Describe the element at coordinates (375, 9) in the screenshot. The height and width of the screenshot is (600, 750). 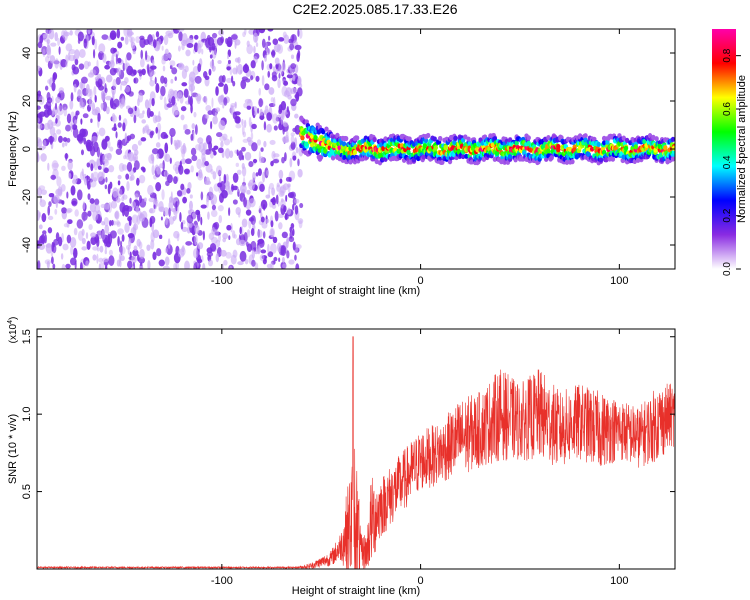
I see `page-title: C2E2.2025.085.17.33.E26` at that location.